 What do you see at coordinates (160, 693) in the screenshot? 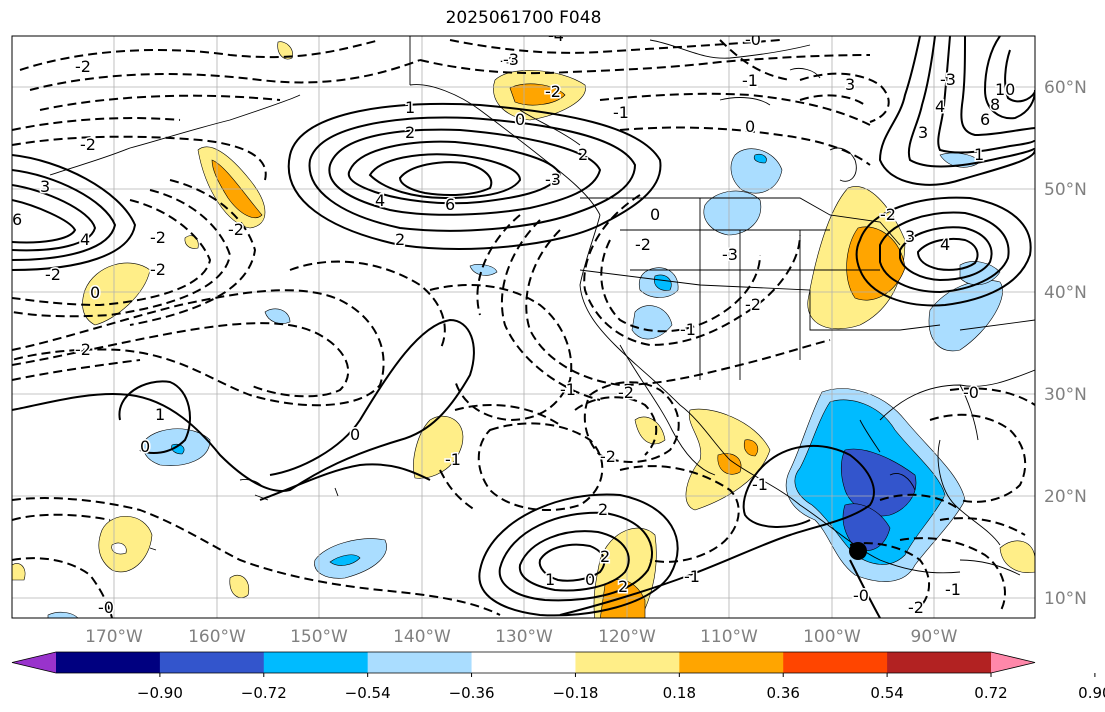
I see `colorbar-tick-label: −0.90` at bounding box center [160, 693].